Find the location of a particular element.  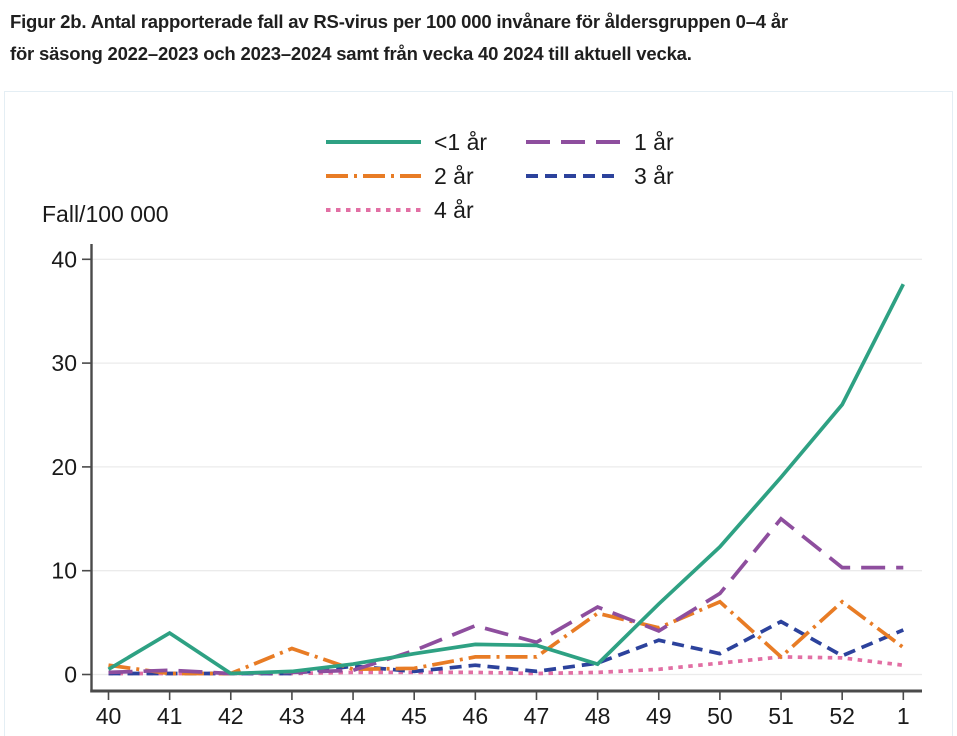

x-tick-label: 40 is located at coordinates (109, 716).